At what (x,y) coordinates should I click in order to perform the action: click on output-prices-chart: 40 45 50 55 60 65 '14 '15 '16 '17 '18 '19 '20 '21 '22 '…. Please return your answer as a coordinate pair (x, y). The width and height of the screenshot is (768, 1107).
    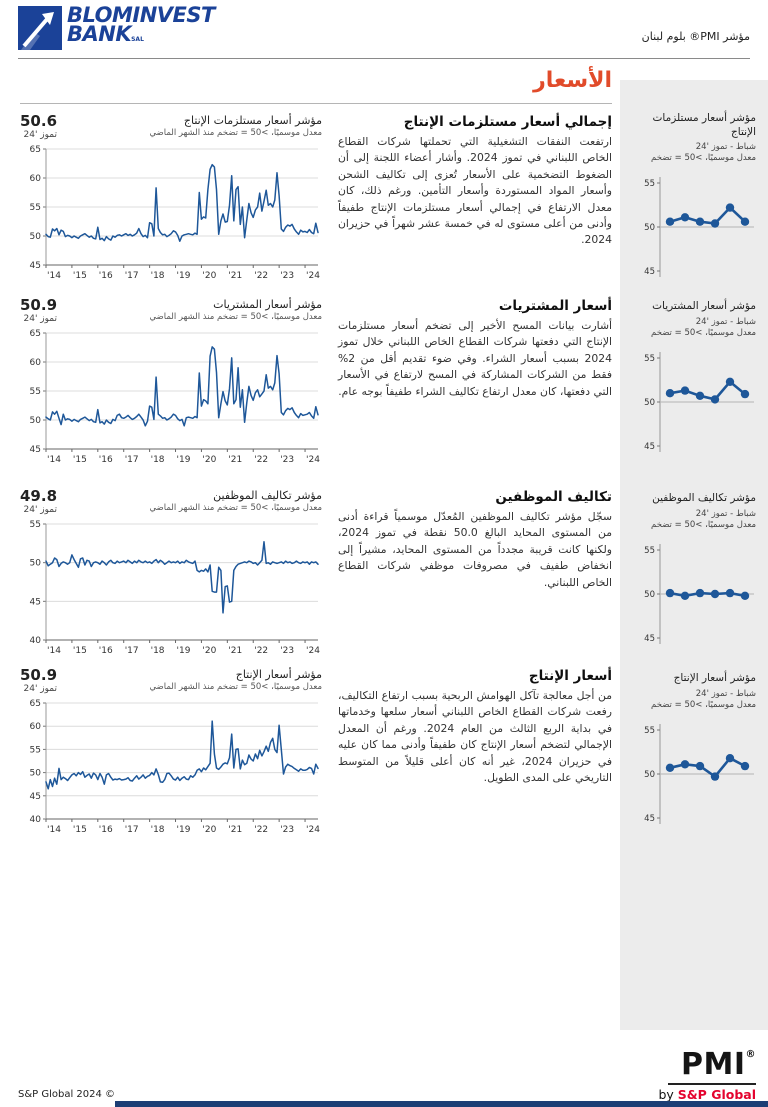
    Looking at the image, I should click on (171, 772).